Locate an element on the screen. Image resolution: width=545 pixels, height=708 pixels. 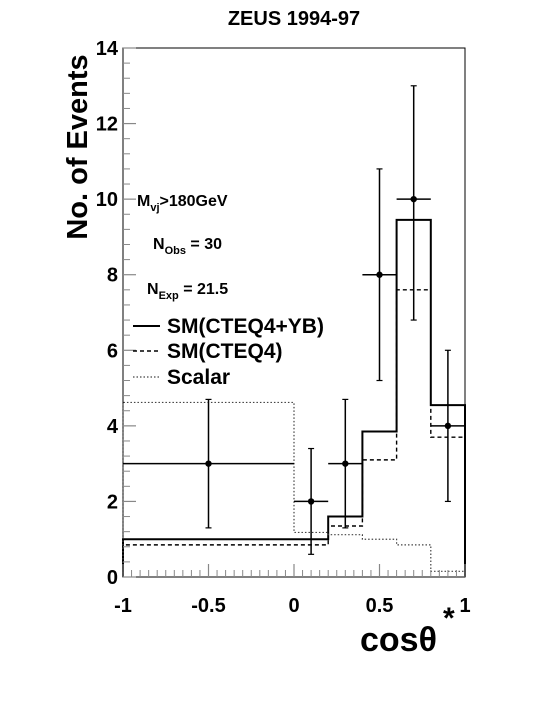
y-tick-label: 14 is located at coordinates (107, 49).